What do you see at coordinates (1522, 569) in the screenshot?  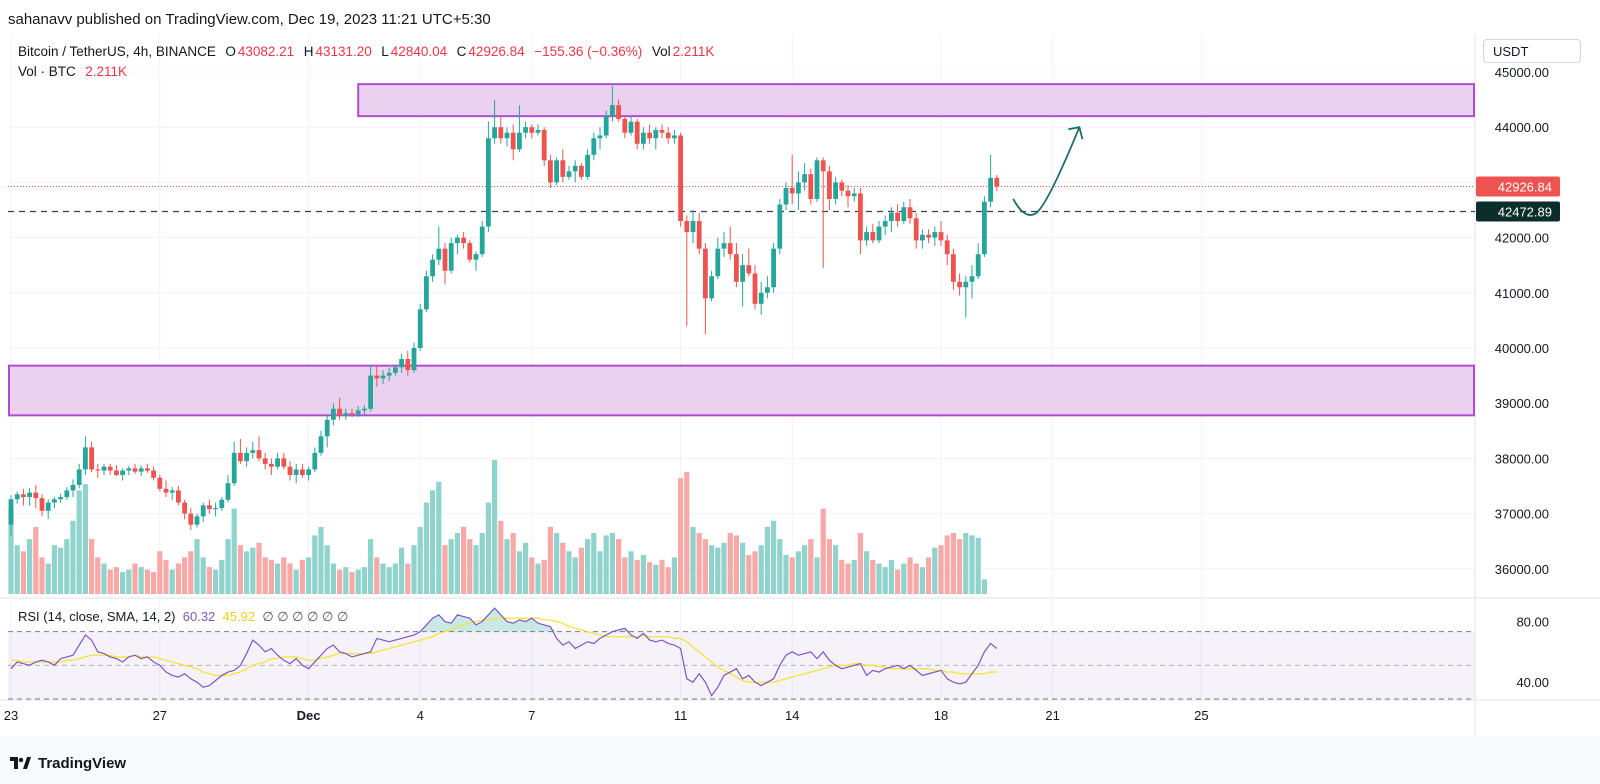 I see `price-tick-label: 36000.00` at bounding box center [1522, 569].